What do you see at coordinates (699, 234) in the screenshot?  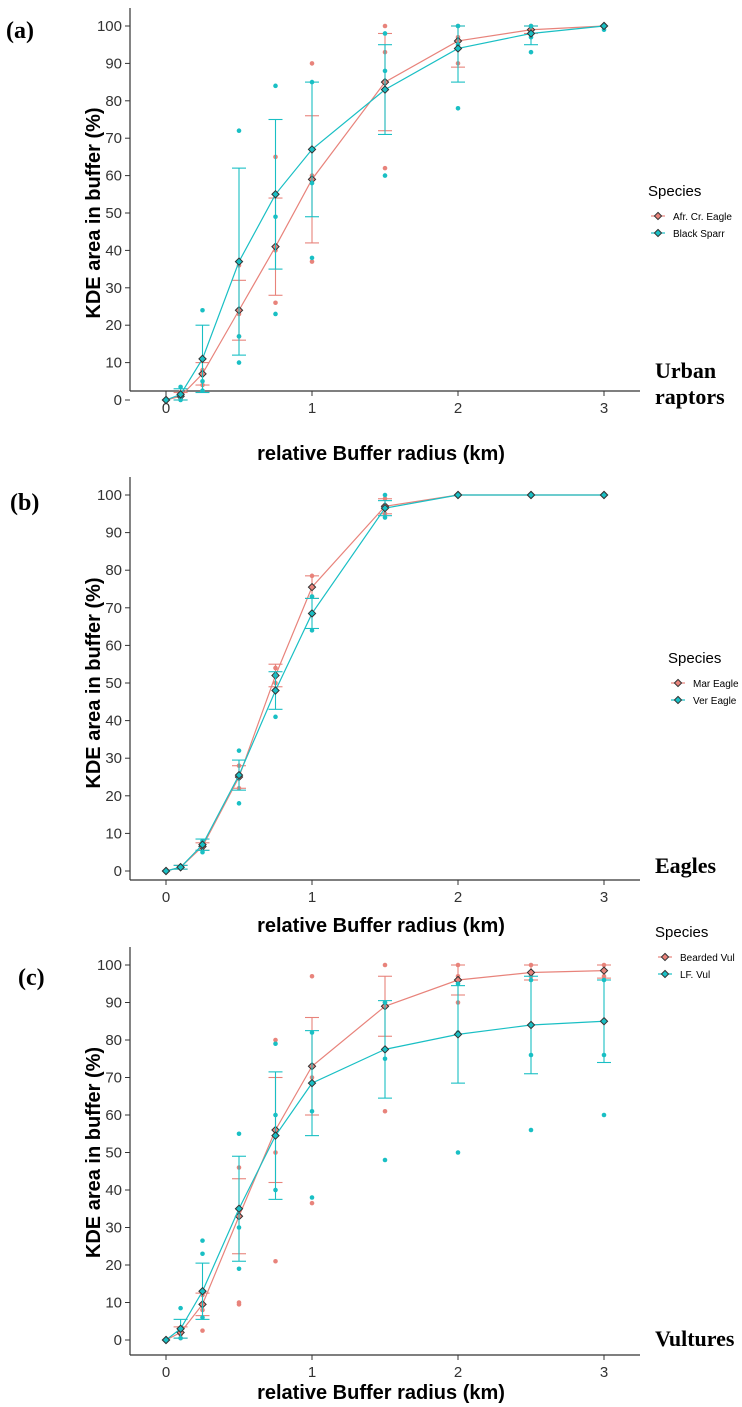 I see `legend-label: Black Sparr` at bounding box center [699, 234].